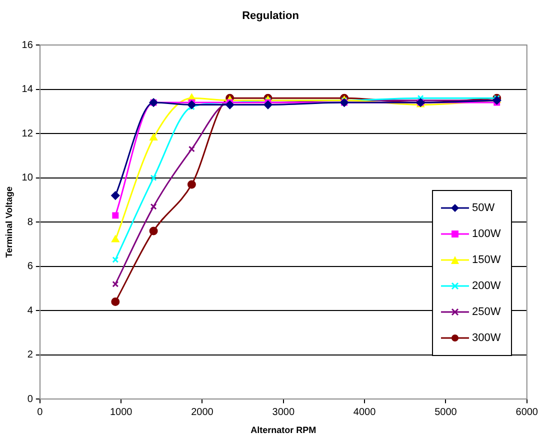 The height and width of the screenshot is (440, 541). Describe the element at coordinates (283, 412) in the screenshot. I see `x-tick-label: 3000` at that location.